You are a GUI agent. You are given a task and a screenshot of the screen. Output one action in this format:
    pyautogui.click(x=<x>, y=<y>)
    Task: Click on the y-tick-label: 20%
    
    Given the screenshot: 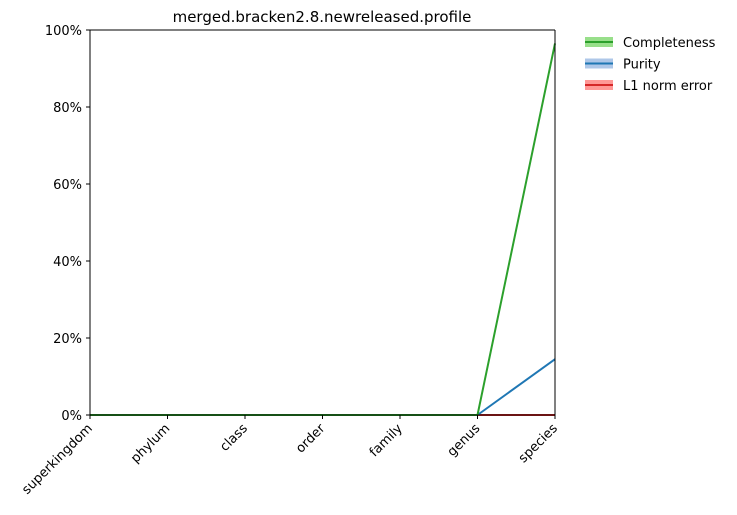 What is the action you would take?
    pyautogui.click(x=67, y=339)
    